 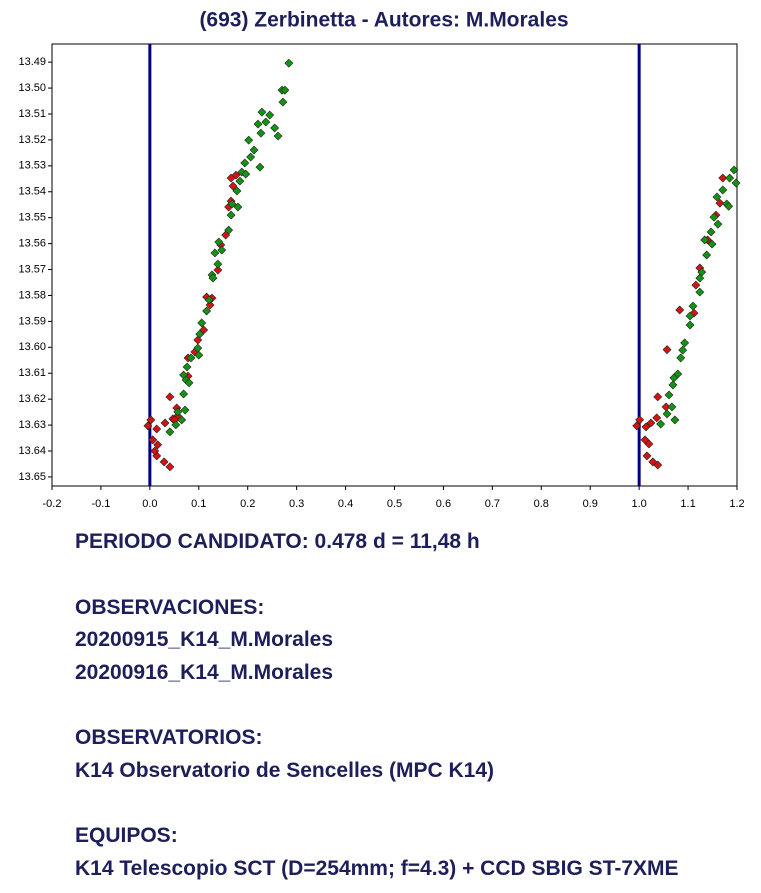 What do you see at coordinates (394, 504) in the screenshot?
I see `x-tick-label: 0.5` at bounding box center [394, 504].